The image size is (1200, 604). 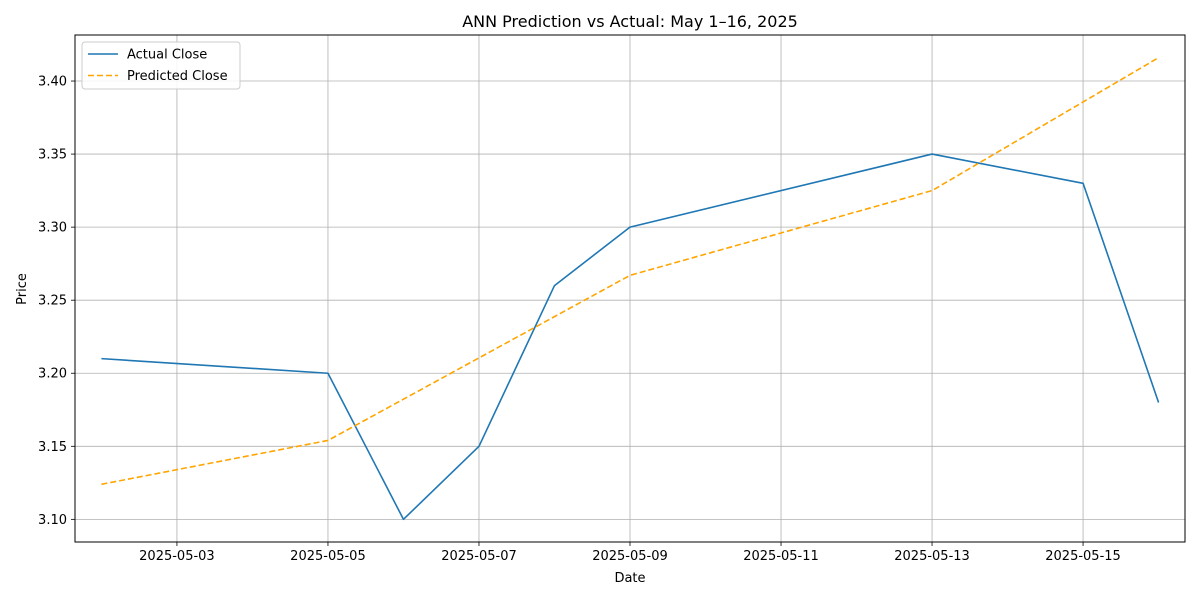 What do you see at coordinates (167, 55) in the screenshot?
I see `legend-label: Actual Close` at bounding box center [167, 55].